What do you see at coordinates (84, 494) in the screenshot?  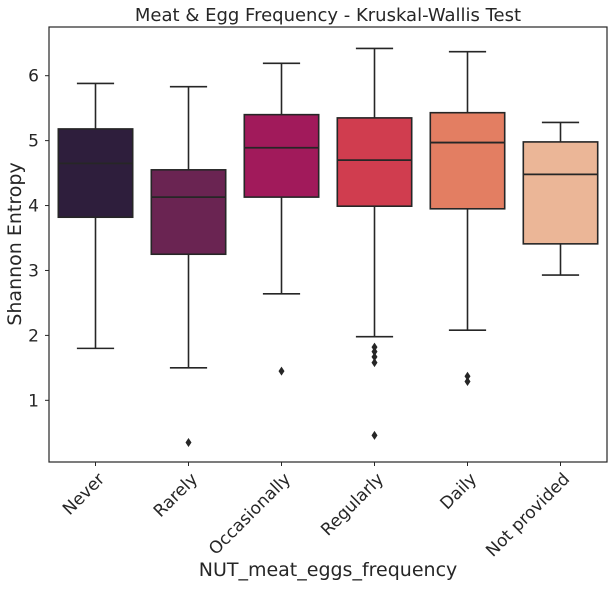 I see `x-tick-label: Never` at bounding box center [84, 494].